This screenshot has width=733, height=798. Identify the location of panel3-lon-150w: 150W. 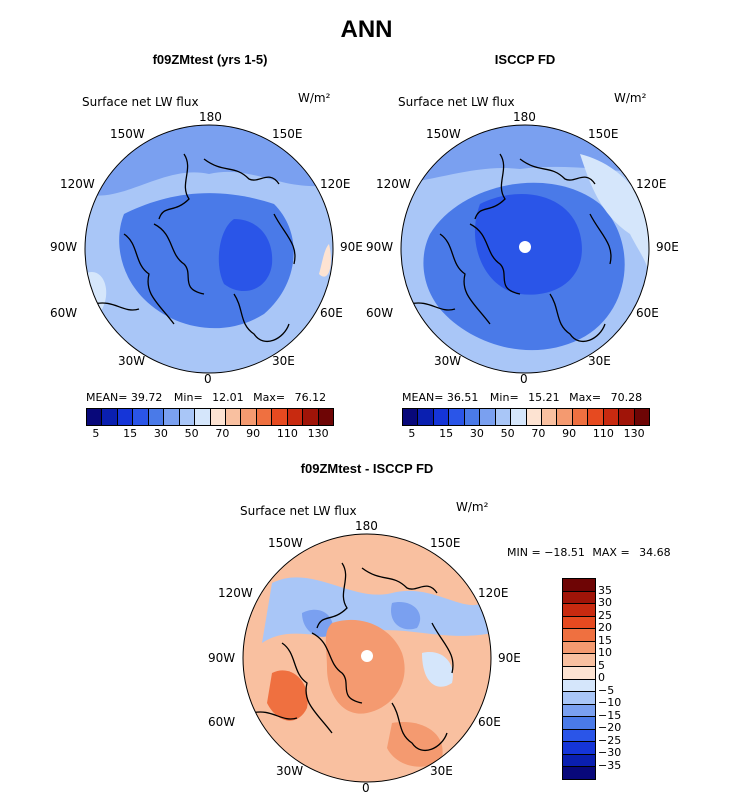
(285, 543).